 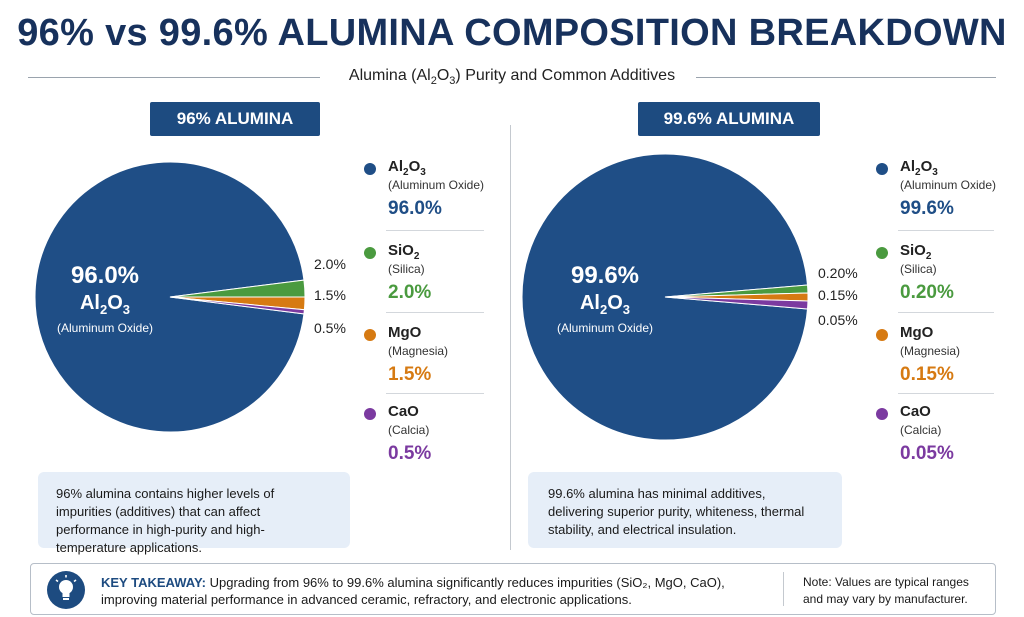 What do you see at coordinates (330, 328) in the screenshot?
I see `slice-label-cao: 0.5%` at bounding box center [330, 328].